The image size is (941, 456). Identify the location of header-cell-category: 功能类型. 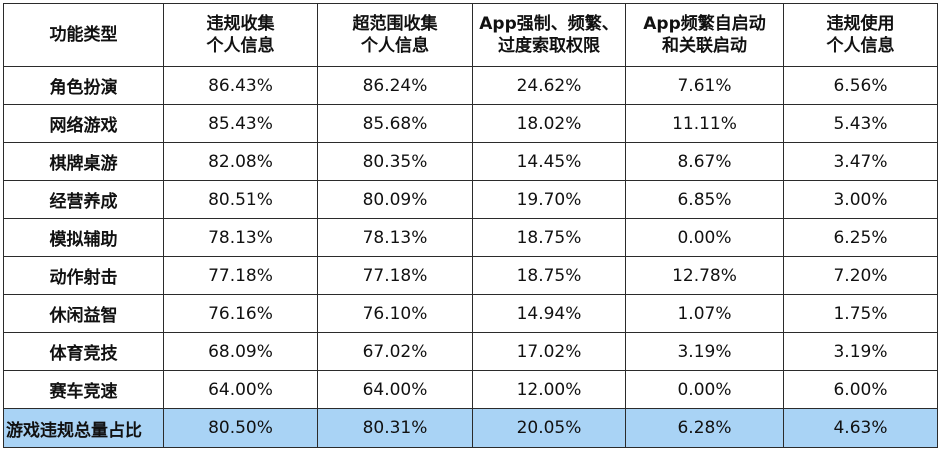
(83, 35).